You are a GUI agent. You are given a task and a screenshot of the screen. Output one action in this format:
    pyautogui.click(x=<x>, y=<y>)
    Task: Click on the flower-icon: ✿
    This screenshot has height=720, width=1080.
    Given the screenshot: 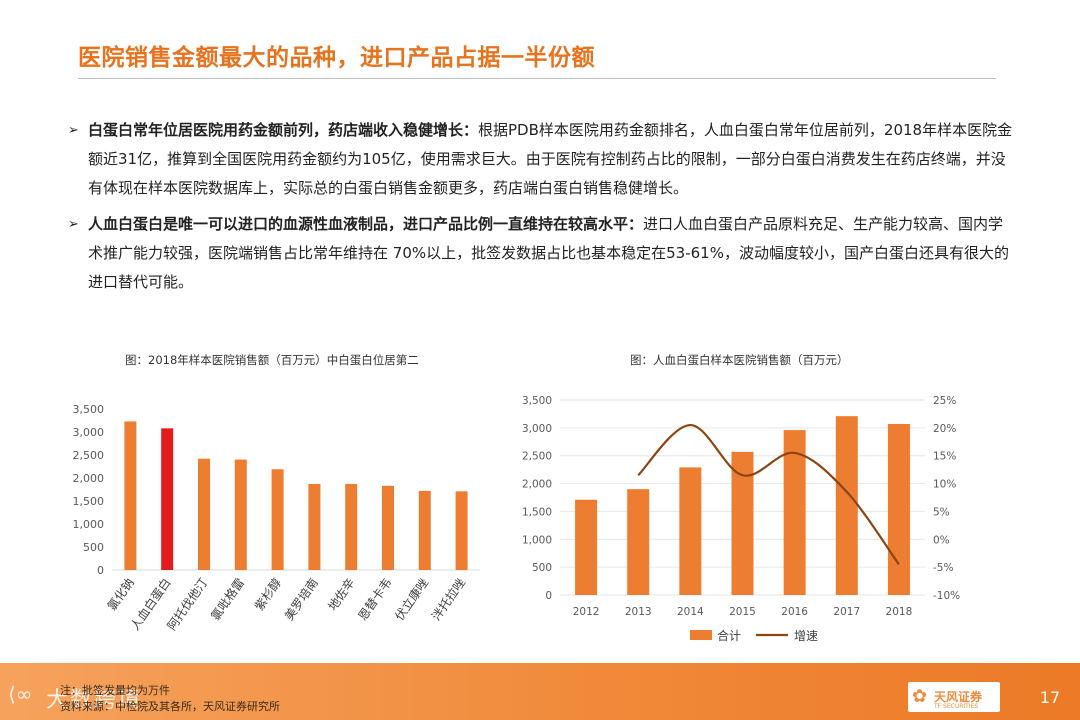 What is the action you would take?
    pyautogui.click(x=920, y=696)
    